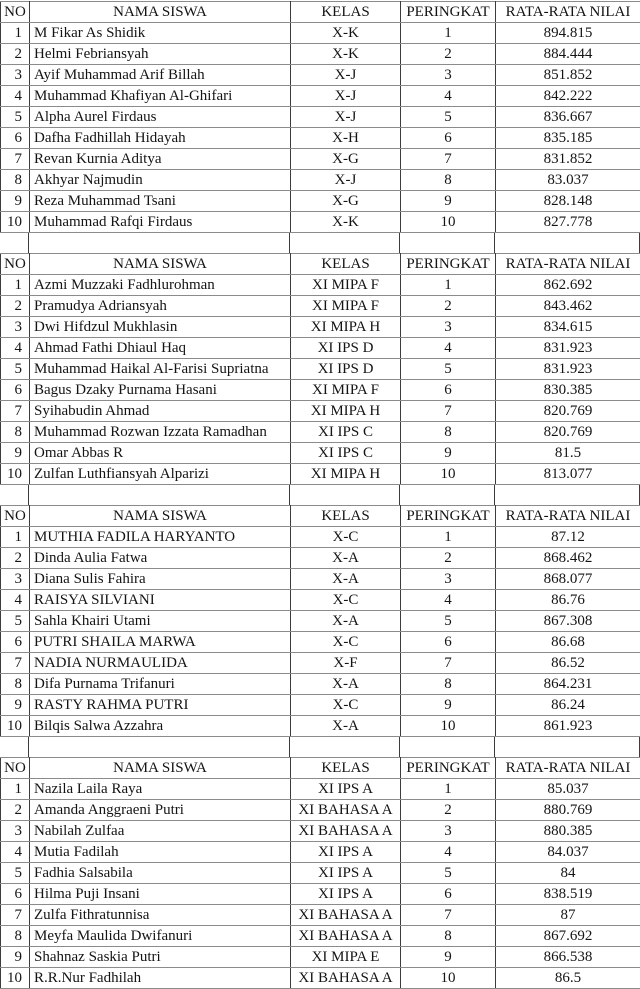 This screenshot has height=989, width=640. I want to click on student-row: 4 RAISYA SILVIANI X-C 4 86.76, so click(320, 600).